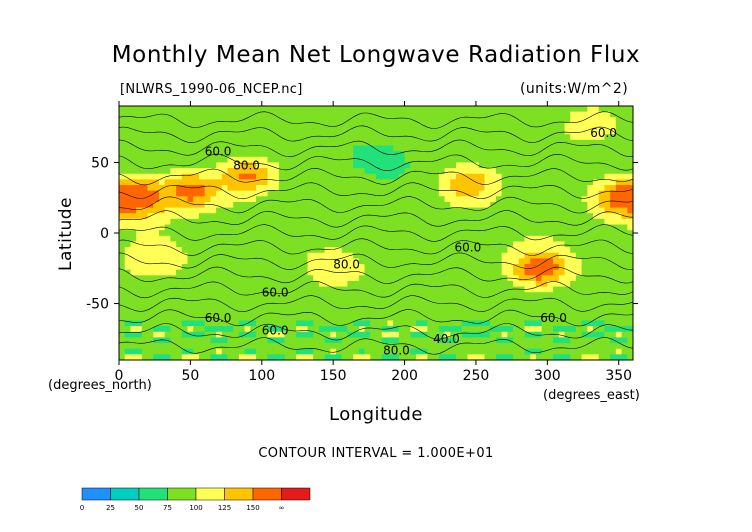 The height and width of the screenshot is (532, 752). Describe the element at coordinates (547, 376) in the screenshot. I see `x-tick-label: 300` at that location.